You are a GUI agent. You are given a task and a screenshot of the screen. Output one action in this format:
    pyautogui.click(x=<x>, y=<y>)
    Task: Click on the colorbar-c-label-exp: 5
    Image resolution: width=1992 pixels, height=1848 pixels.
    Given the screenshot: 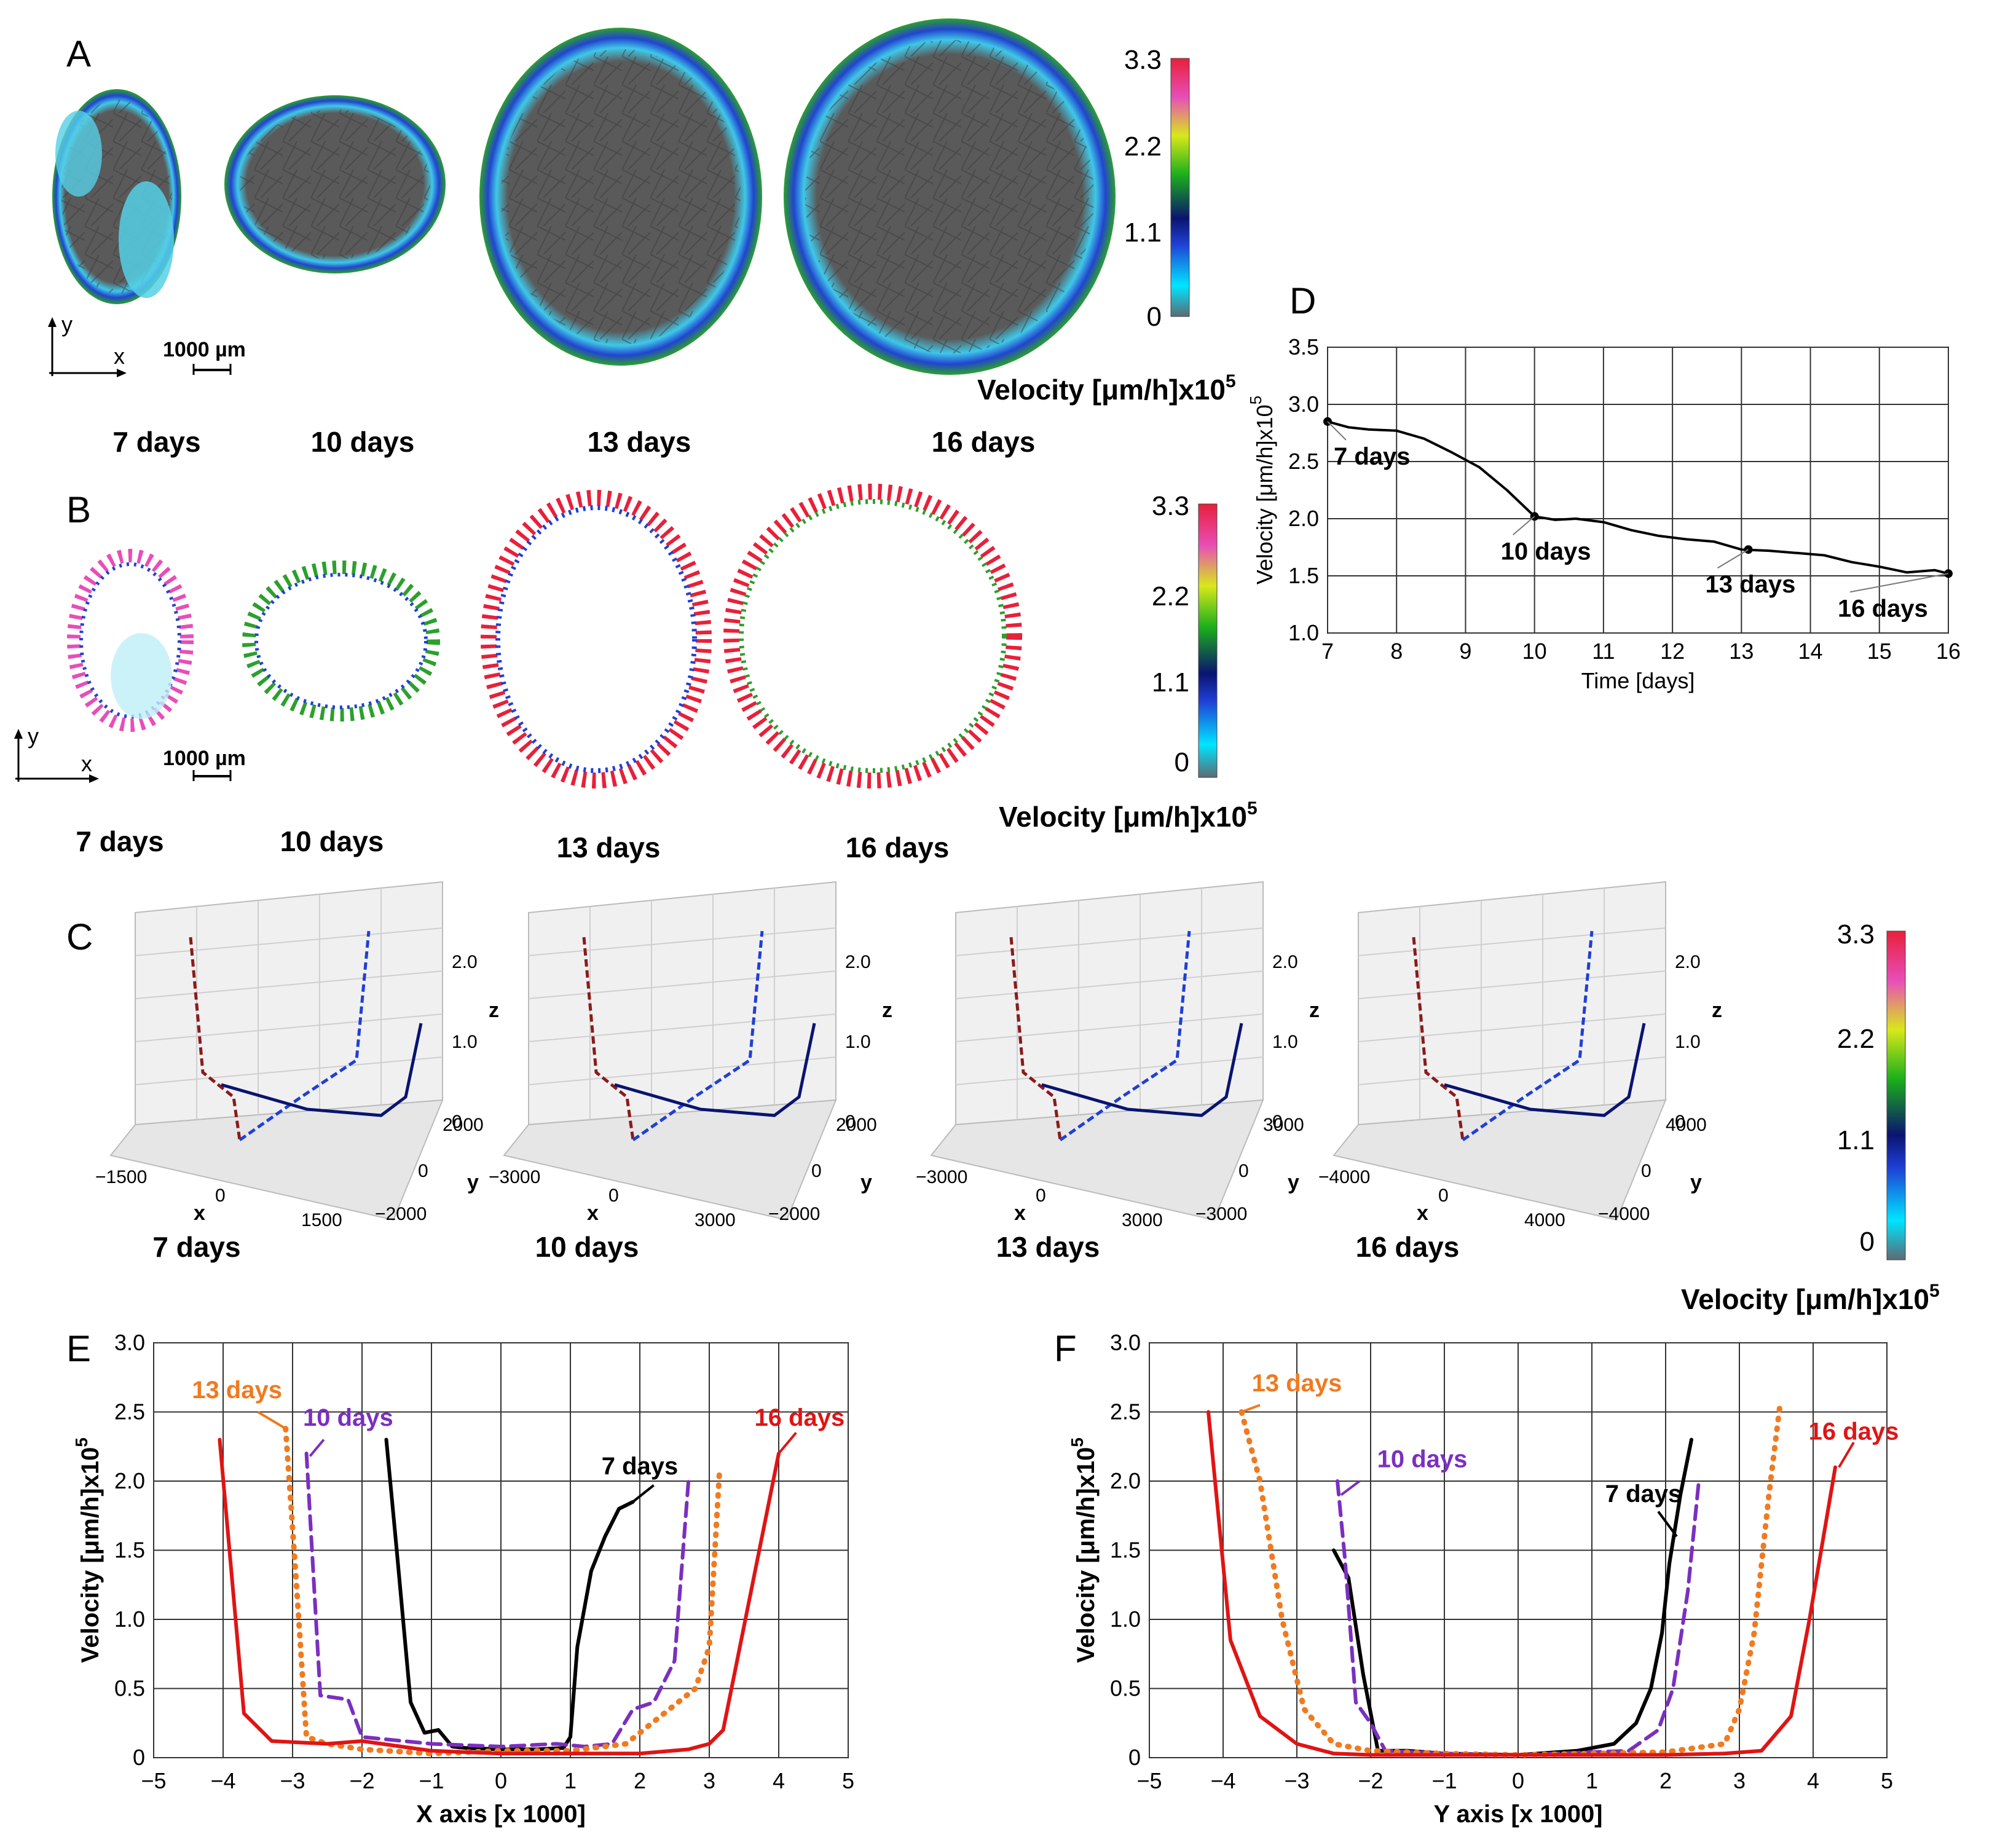 What is the action you would take?
    pyautogui.click(x=1934, y=1291)
    